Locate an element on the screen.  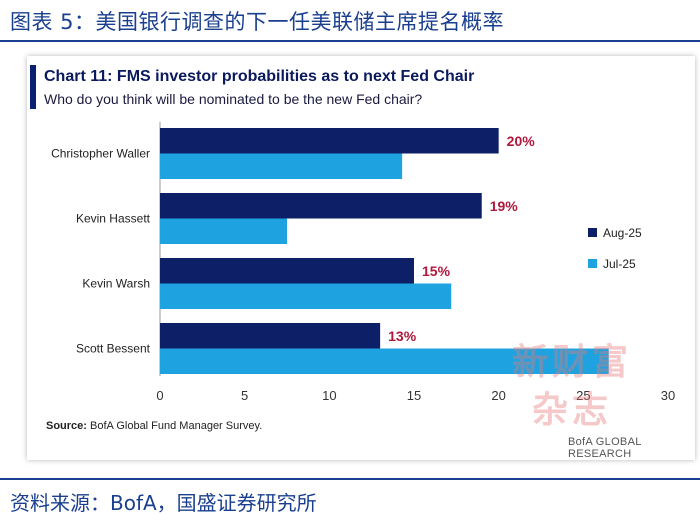
data-label-aug-2: 19% is located at coordinates (504, 206).